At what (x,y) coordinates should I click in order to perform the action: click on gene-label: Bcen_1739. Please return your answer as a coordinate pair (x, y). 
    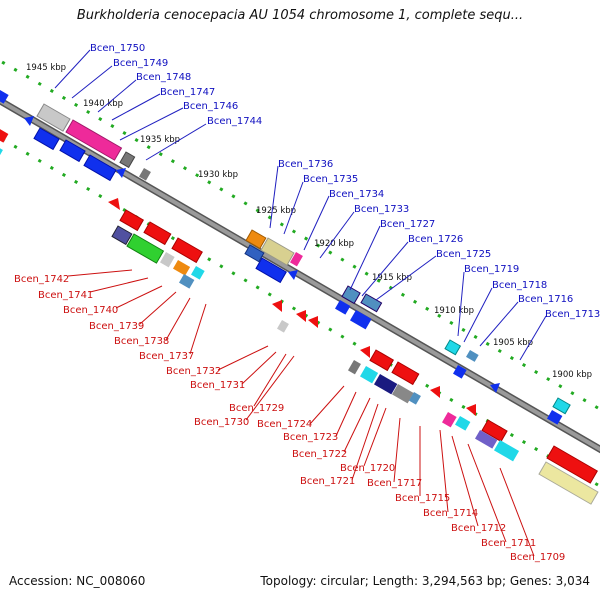
    Looking at the image, I should click on (116, 326).